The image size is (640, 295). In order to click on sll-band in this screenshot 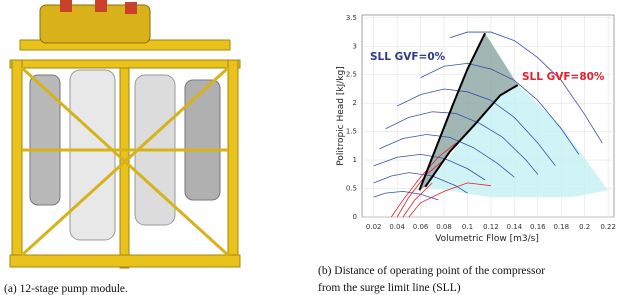, I will do `click(468, 112)`.